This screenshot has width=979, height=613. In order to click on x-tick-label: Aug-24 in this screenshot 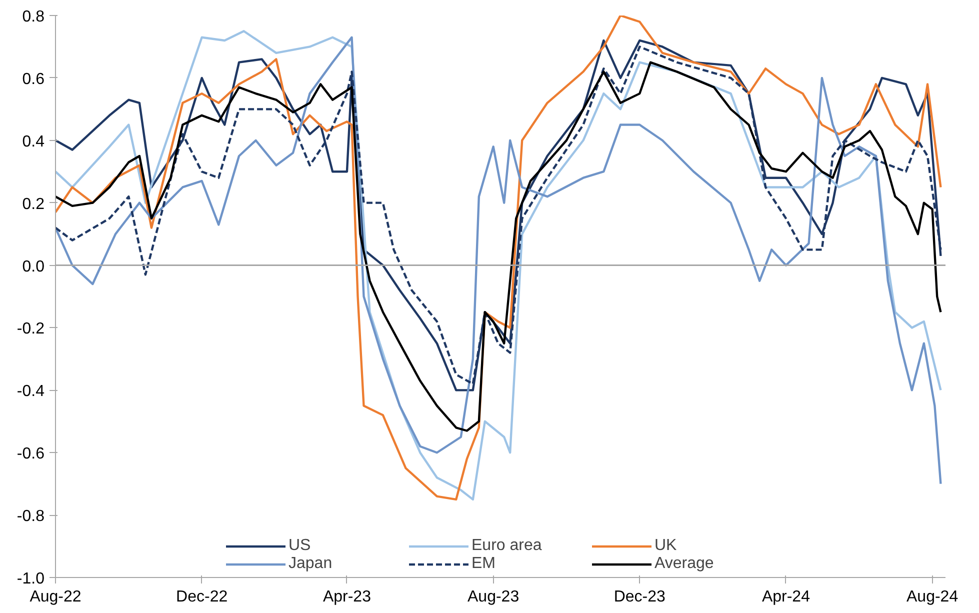, I will do `click(932, 597)`.